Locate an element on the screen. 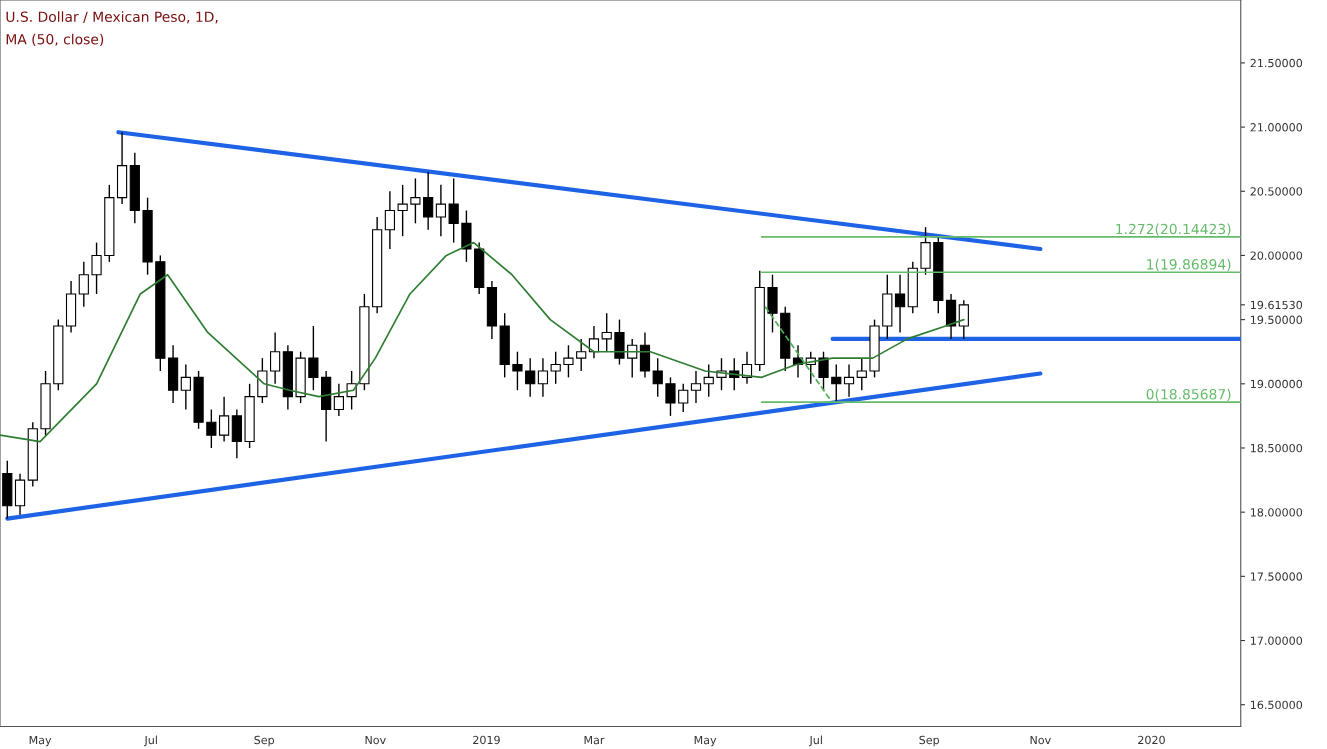  text: MA (50, close) is located at coordinates (55, 40).